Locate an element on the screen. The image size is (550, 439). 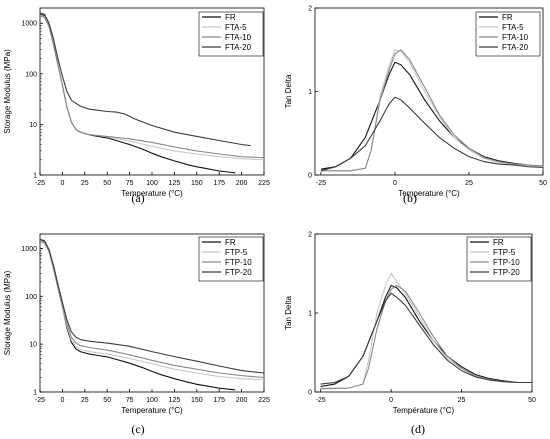
caption-d: (d) is located at coordinates (418, 429).